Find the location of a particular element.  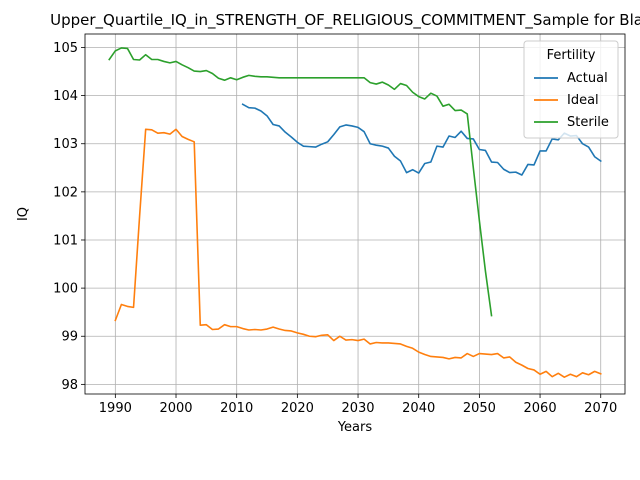

x-tick-label: 2040 is located at coordinates (418, 408).